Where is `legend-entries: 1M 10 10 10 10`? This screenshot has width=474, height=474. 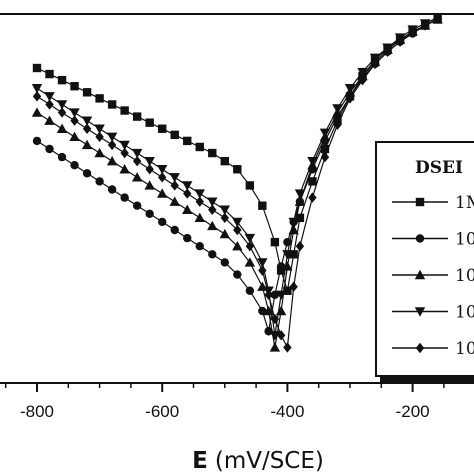
legend-entries: 1M 10 10 10 10 is located at coordinates (433, 276).